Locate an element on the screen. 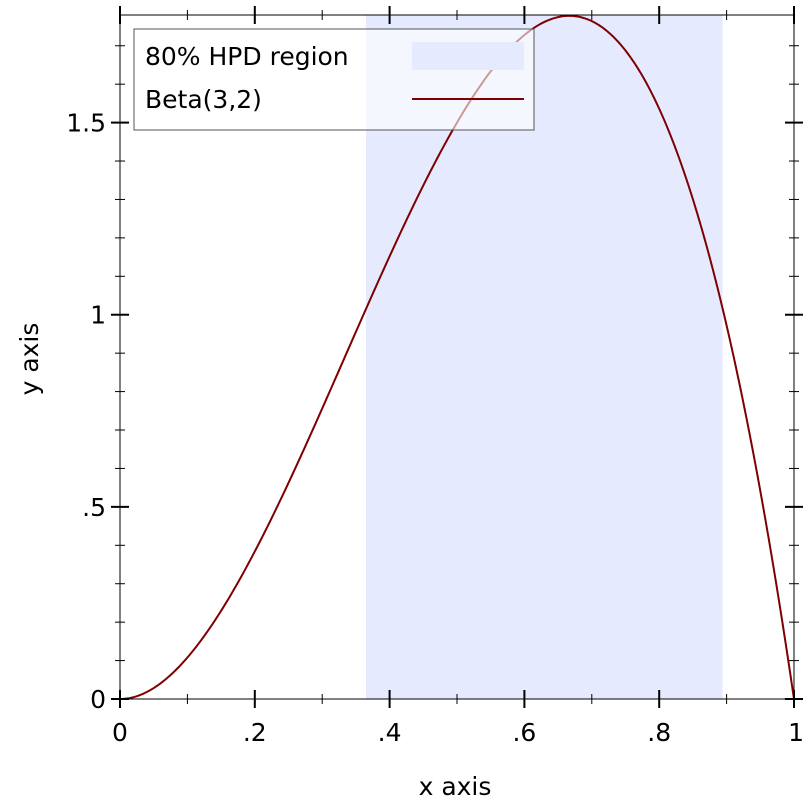 The width and height of the screenshot is (812, 812). x-tick-label: 0 is located at coordinates (120, 732).